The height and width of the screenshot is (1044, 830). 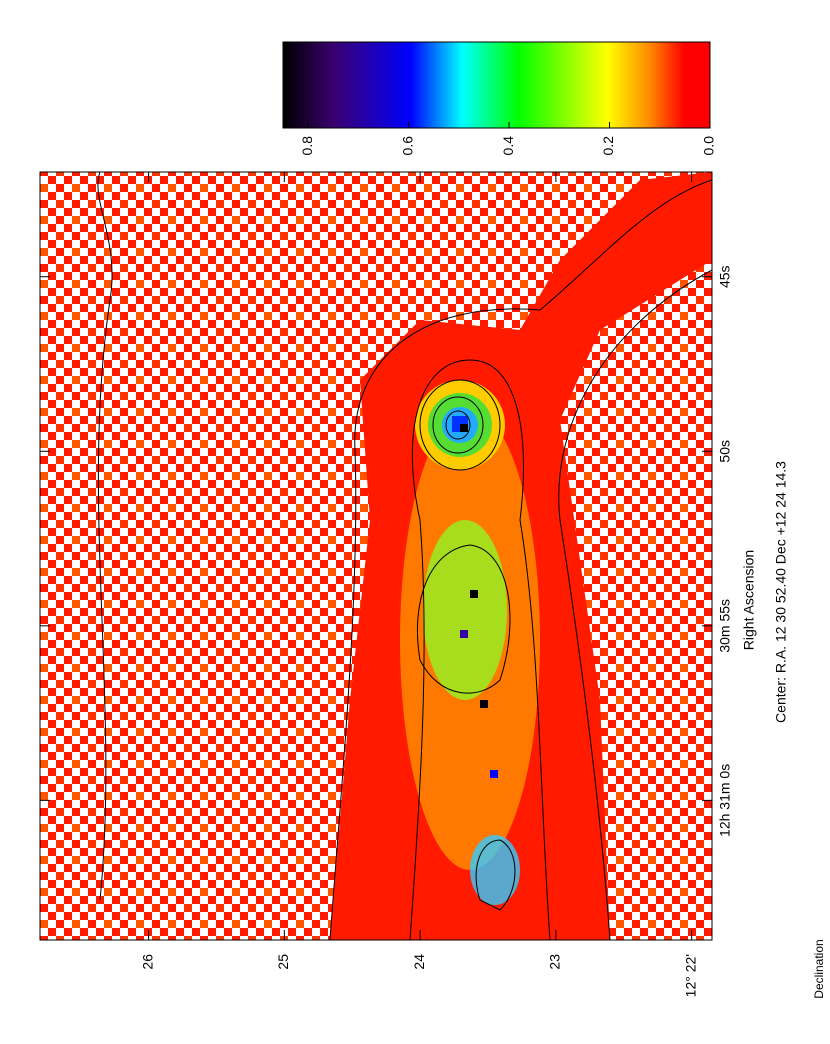 I want to click on x-tick-label: 30m 55s, so click(x=725, y=626).